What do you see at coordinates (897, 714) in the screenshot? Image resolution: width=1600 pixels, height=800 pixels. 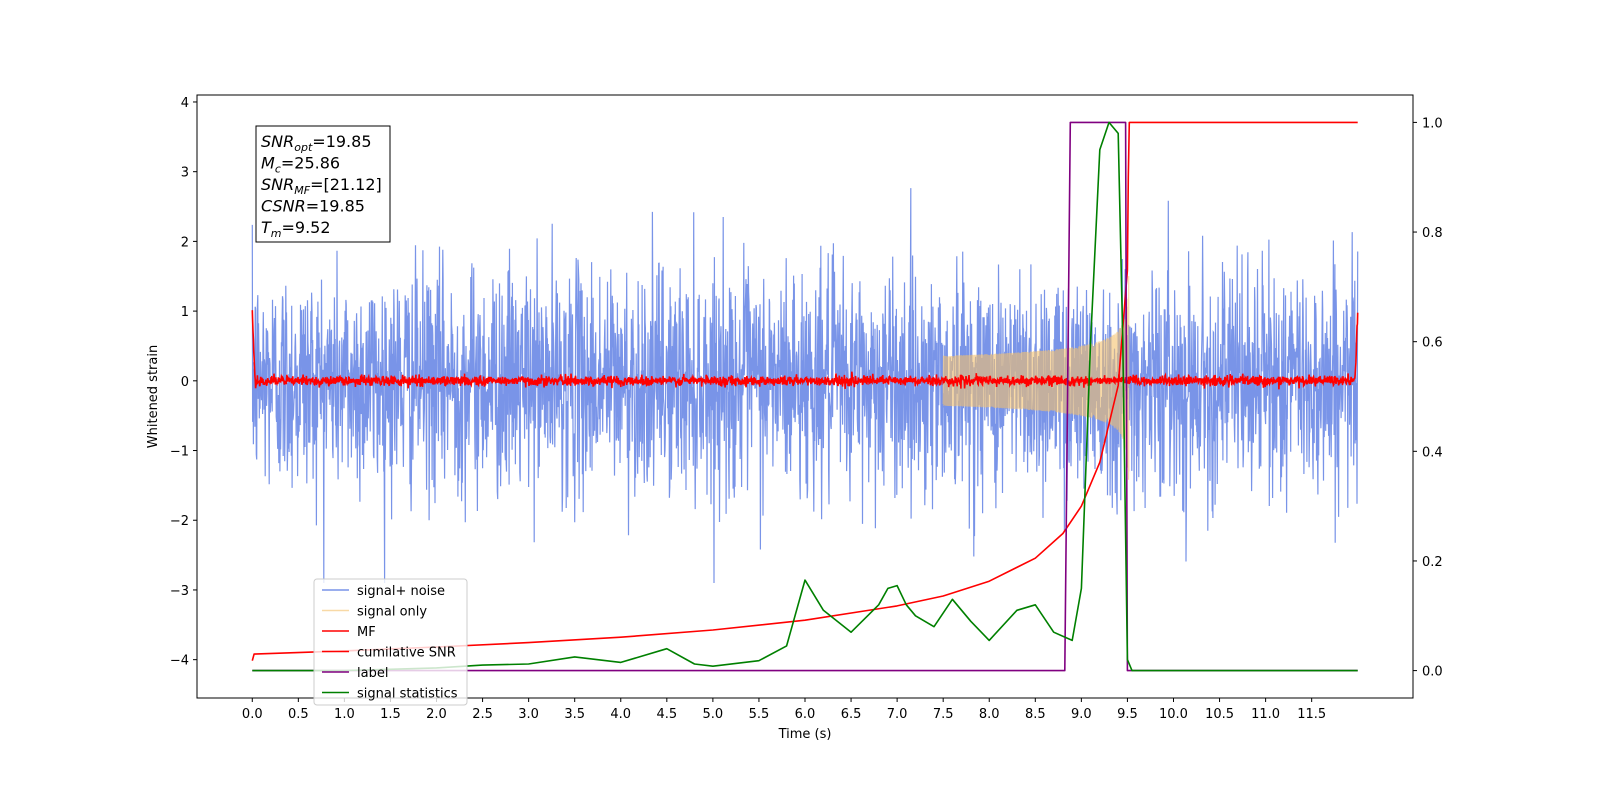 I see `x-tick-label: 7.0` at bounding box center [897, 714].